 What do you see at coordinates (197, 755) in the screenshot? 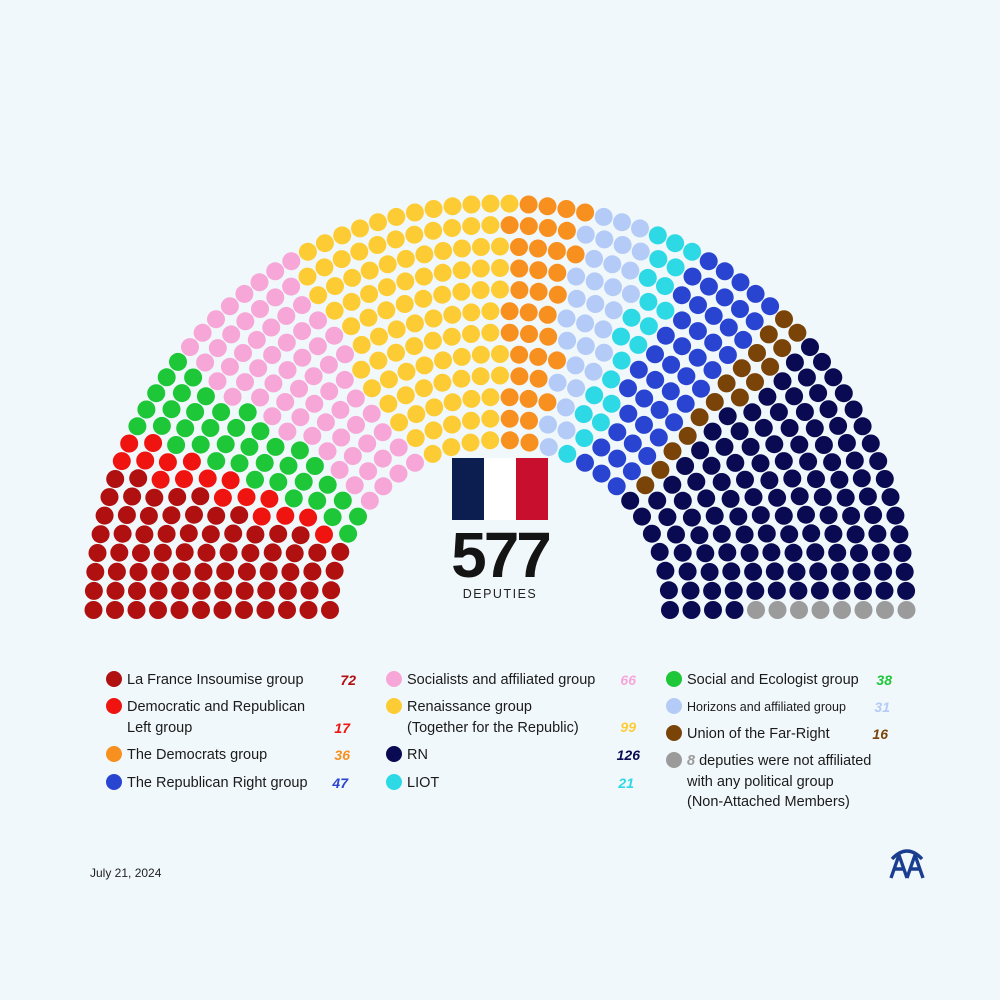
I see `legend-label: The Democrats group` at bounding box center [197, 755].